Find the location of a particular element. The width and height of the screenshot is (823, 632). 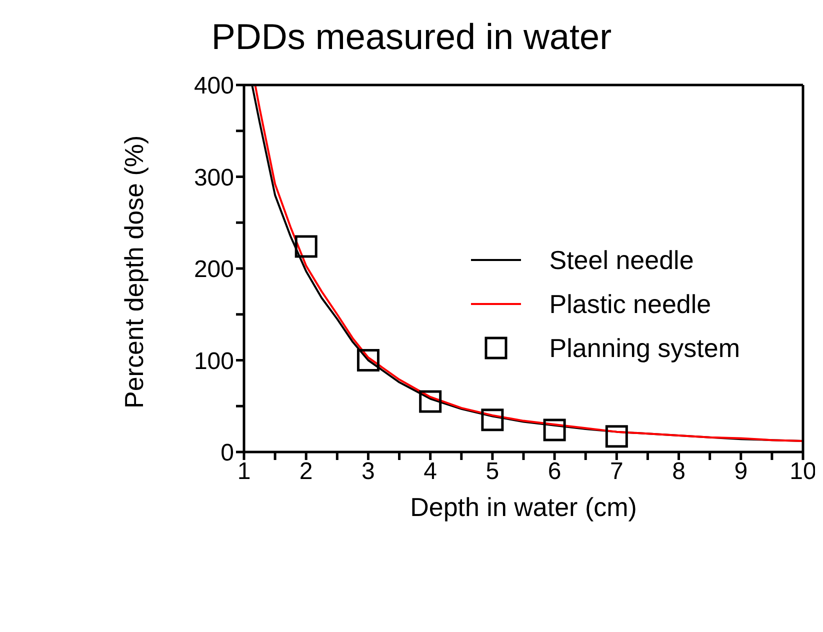

x-tick-label: 6 is located at coordinates (555, 472).